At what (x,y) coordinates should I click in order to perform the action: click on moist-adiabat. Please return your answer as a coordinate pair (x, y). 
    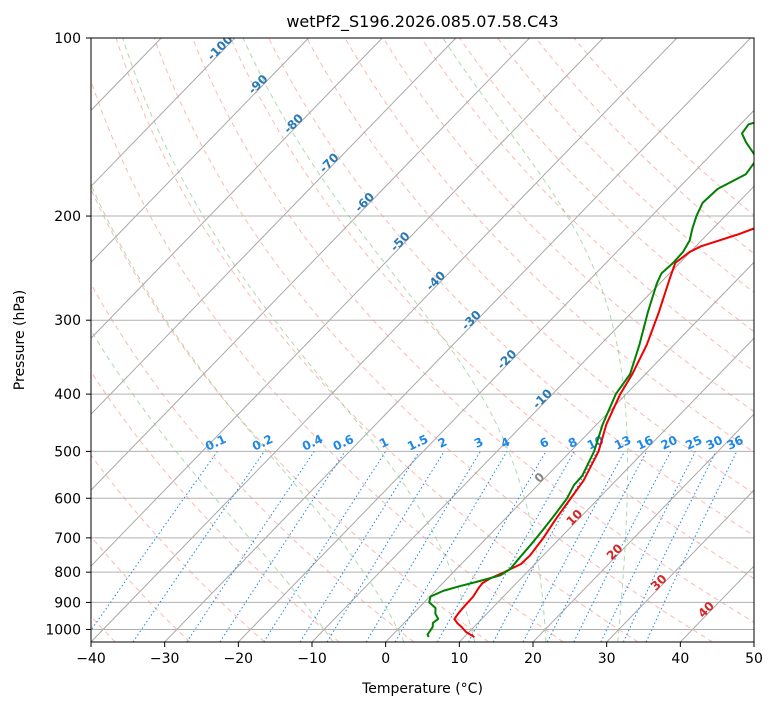
    Looking at the image, I should click on (212, 485).